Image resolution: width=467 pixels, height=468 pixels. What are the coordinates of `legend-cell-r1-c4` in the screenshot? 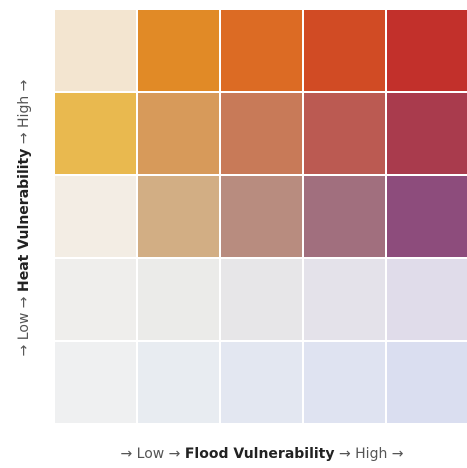 It's located at (344, 50).